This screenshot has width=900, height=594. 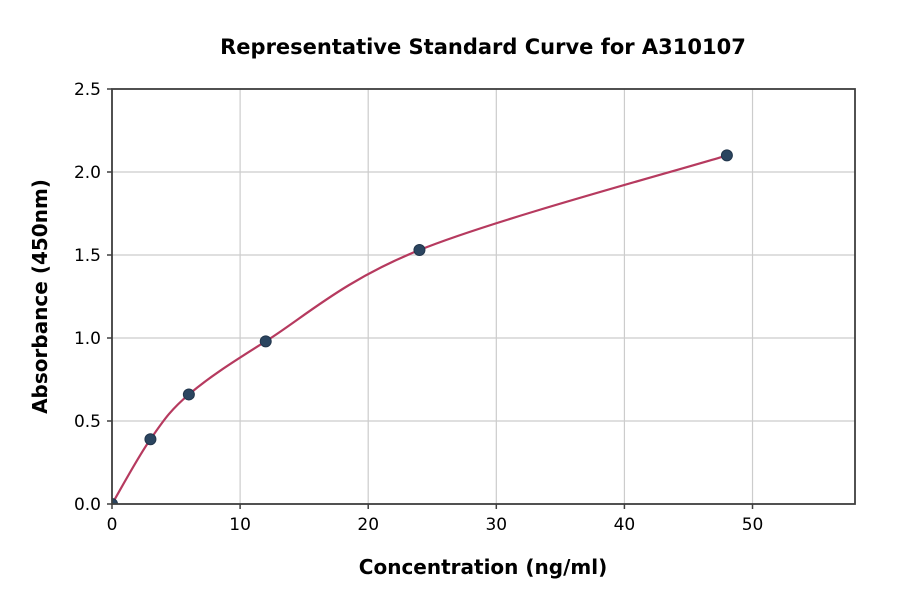 I want to click on x-axis-label: Concentration (ng/ml), so click(x=483, y=567).